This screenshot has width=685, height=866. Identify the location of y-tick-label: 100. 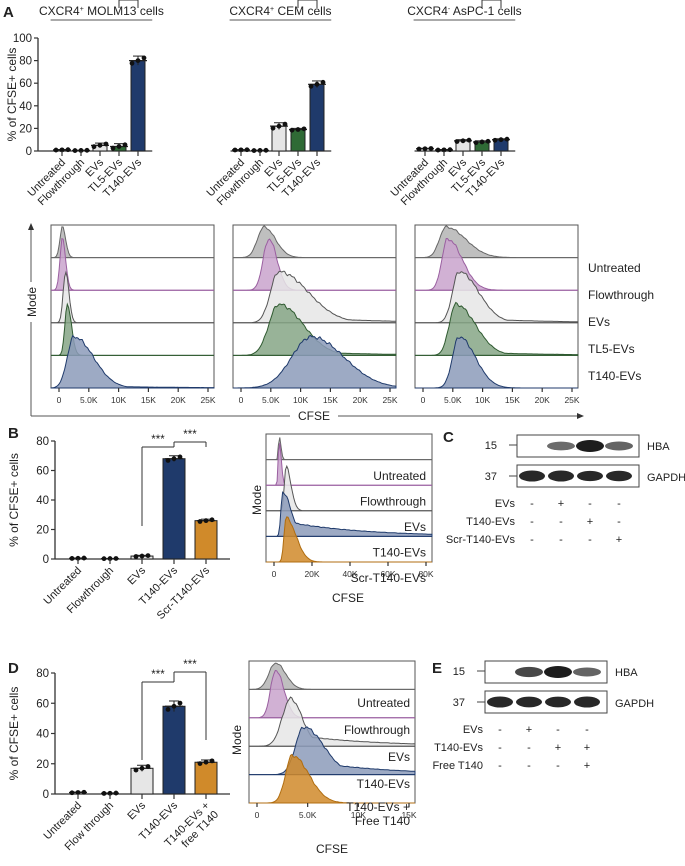
(22, 39).